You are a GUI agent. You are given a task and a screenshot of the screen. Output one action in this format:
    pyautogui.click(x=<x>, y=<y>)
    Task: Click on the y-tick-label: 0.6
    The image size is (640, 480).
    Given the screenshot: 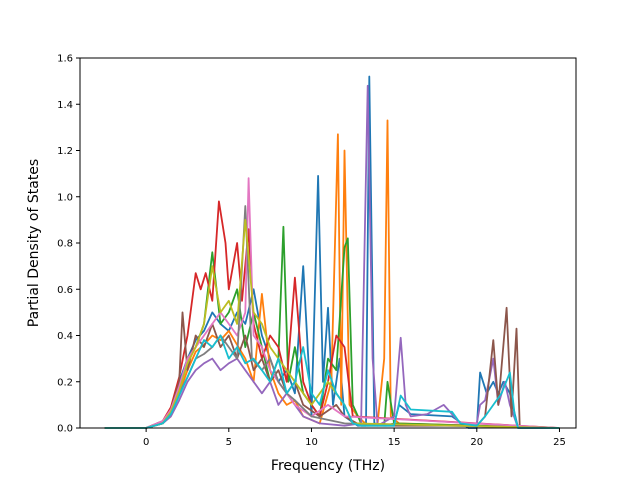 What is the action you would take?
    pyautogui.click(x=65, y=290)
    